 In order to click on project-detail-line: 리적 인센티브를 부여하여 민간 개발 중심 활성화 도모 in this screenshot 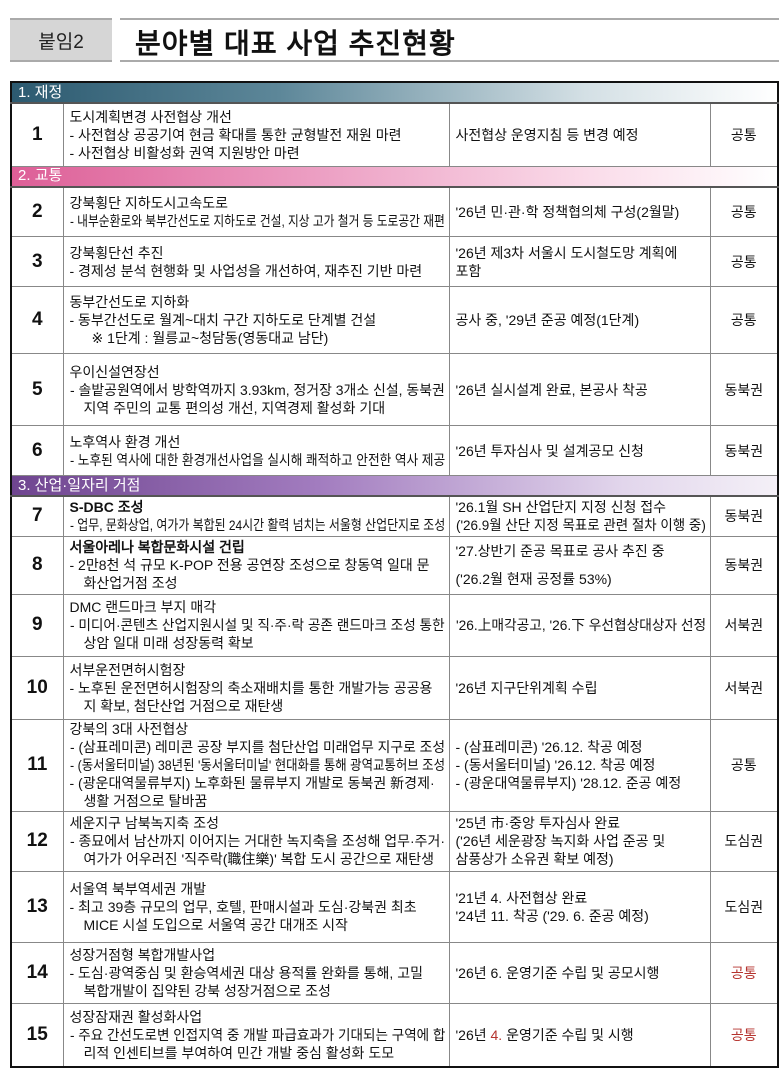, I will do `click(239, 1052)`.